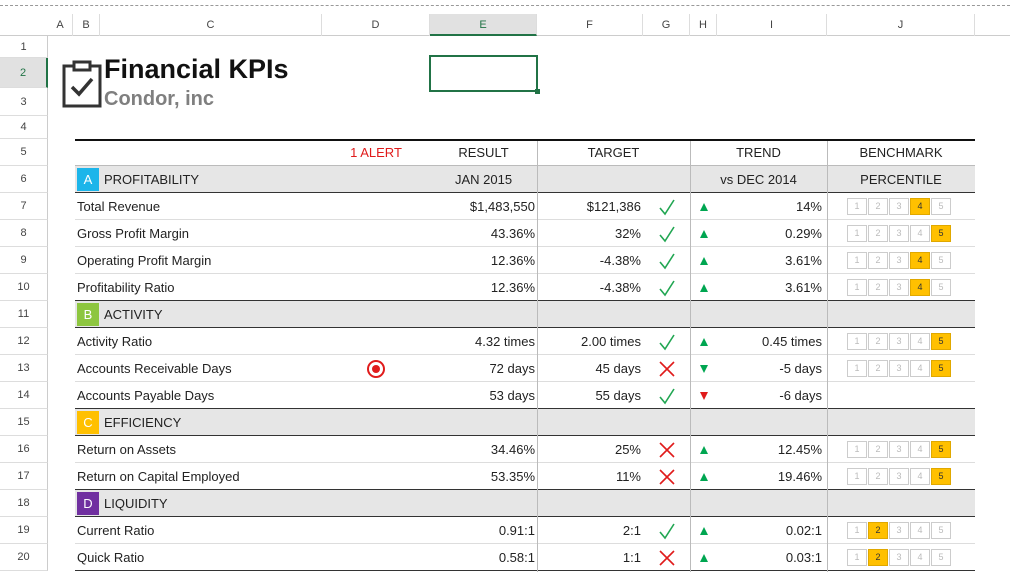  Describe the element at coordinates (483, 25) in the screenshot. I see `column-header: E` at that location.